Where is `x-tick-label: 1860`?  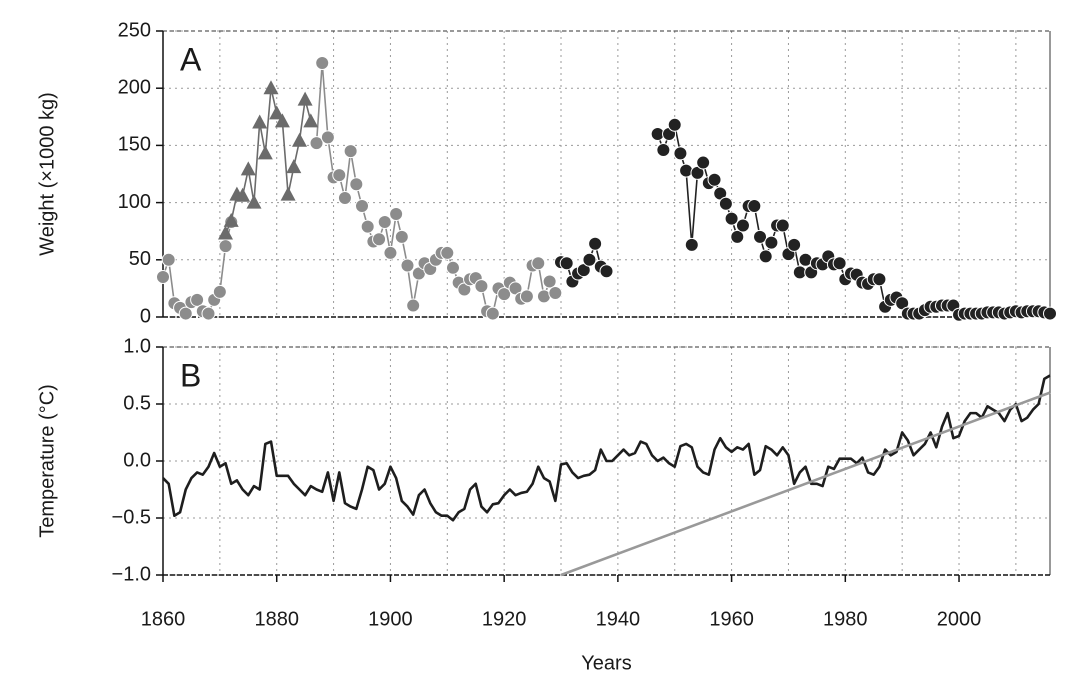
x-tick-label: 1860 is located at coordinates (163, 619).